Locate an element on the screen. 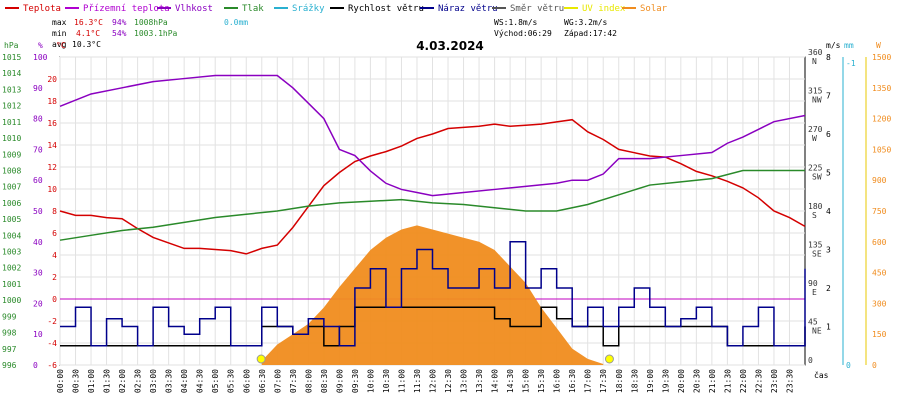  axis-title-temp: °C is located at coordinates (61, 45).